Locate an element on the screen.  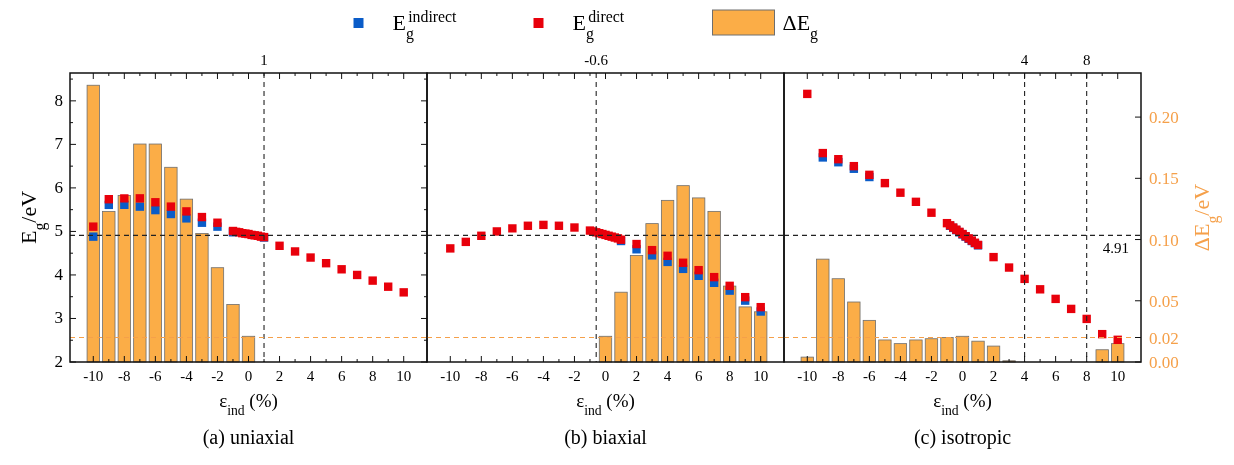
y-tick-label: 6 is located at coordinates (58, 187).